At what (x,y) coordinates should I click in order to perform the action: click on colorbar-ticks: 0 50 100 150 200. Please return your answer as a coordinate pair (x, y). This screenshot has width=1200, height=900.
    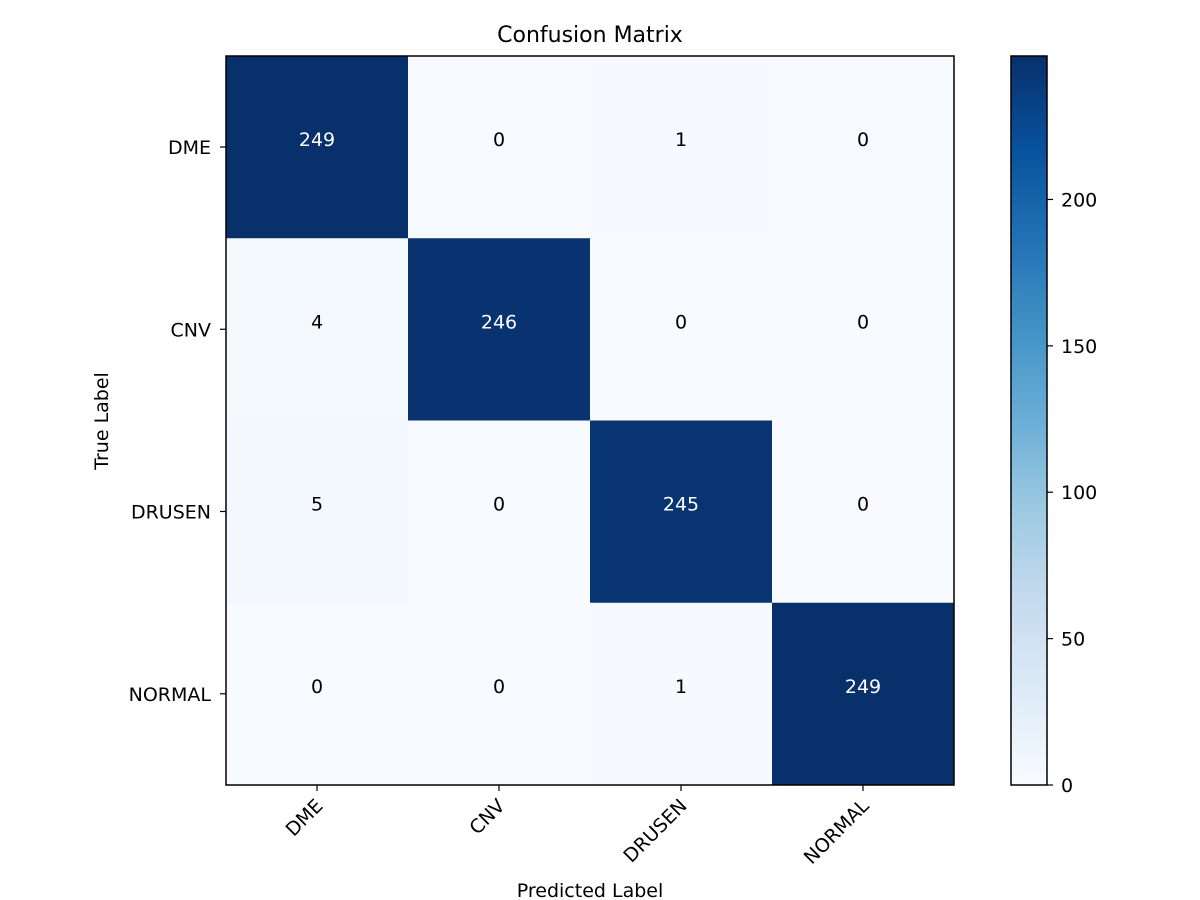
    Looking at the image, I should click on (1072, 493).